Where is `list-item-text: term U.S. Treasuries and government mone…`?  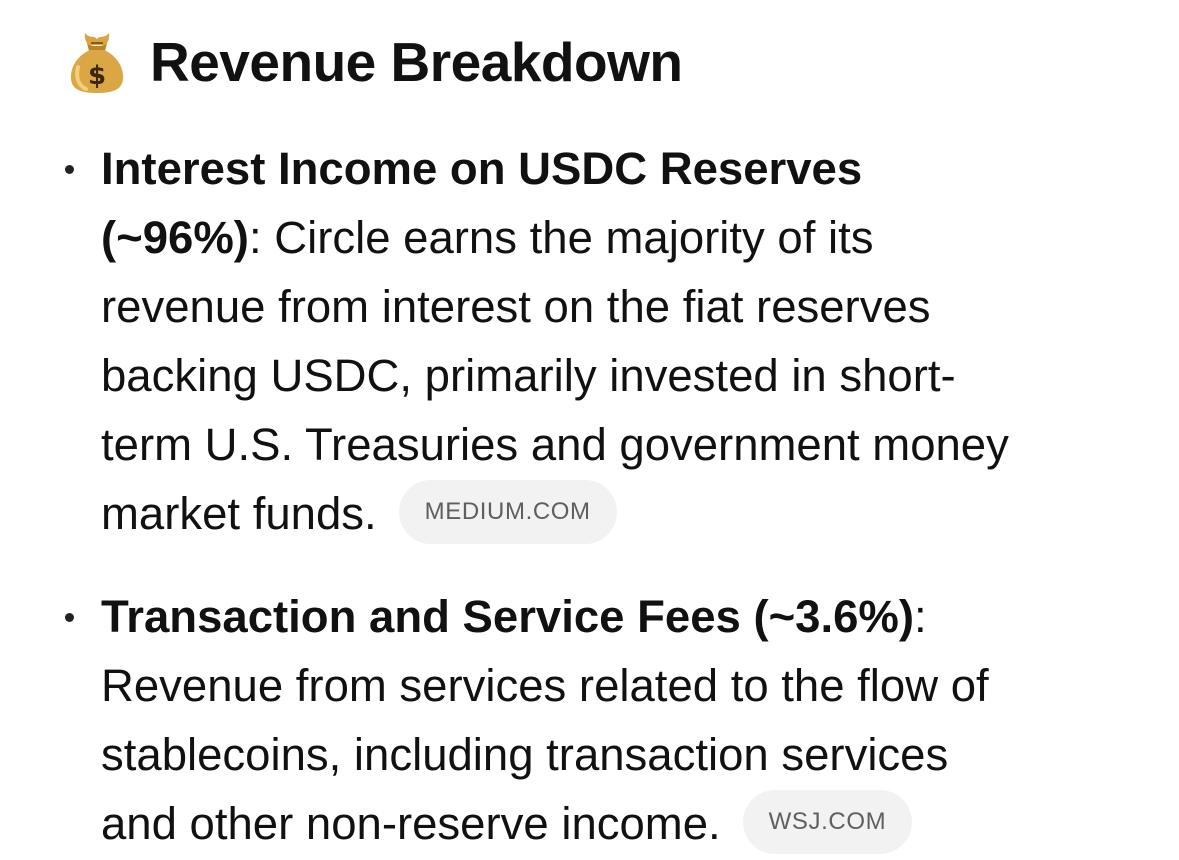
list-item-text: term U.S. Treasuries and government mone… is located at coordinates (555, 444).